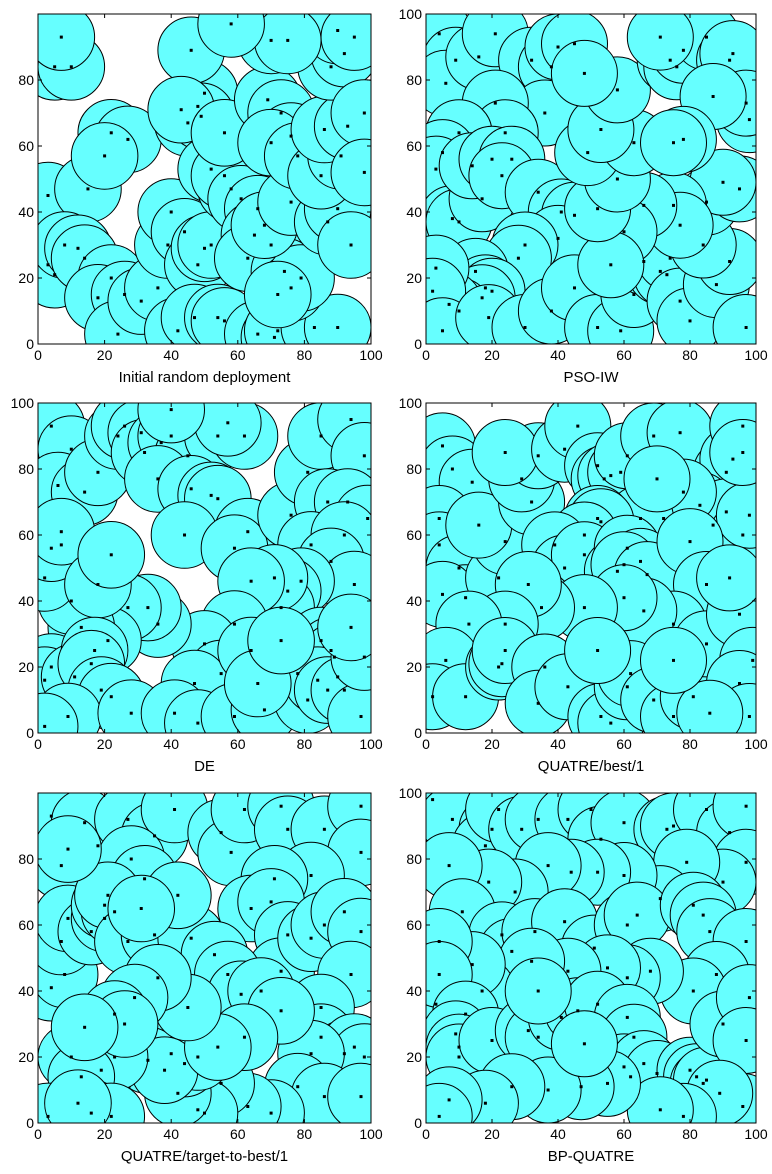  Describe the element at coordinates (26, 146) in the screenshot. I see `y-tick-label: 60` at that location.